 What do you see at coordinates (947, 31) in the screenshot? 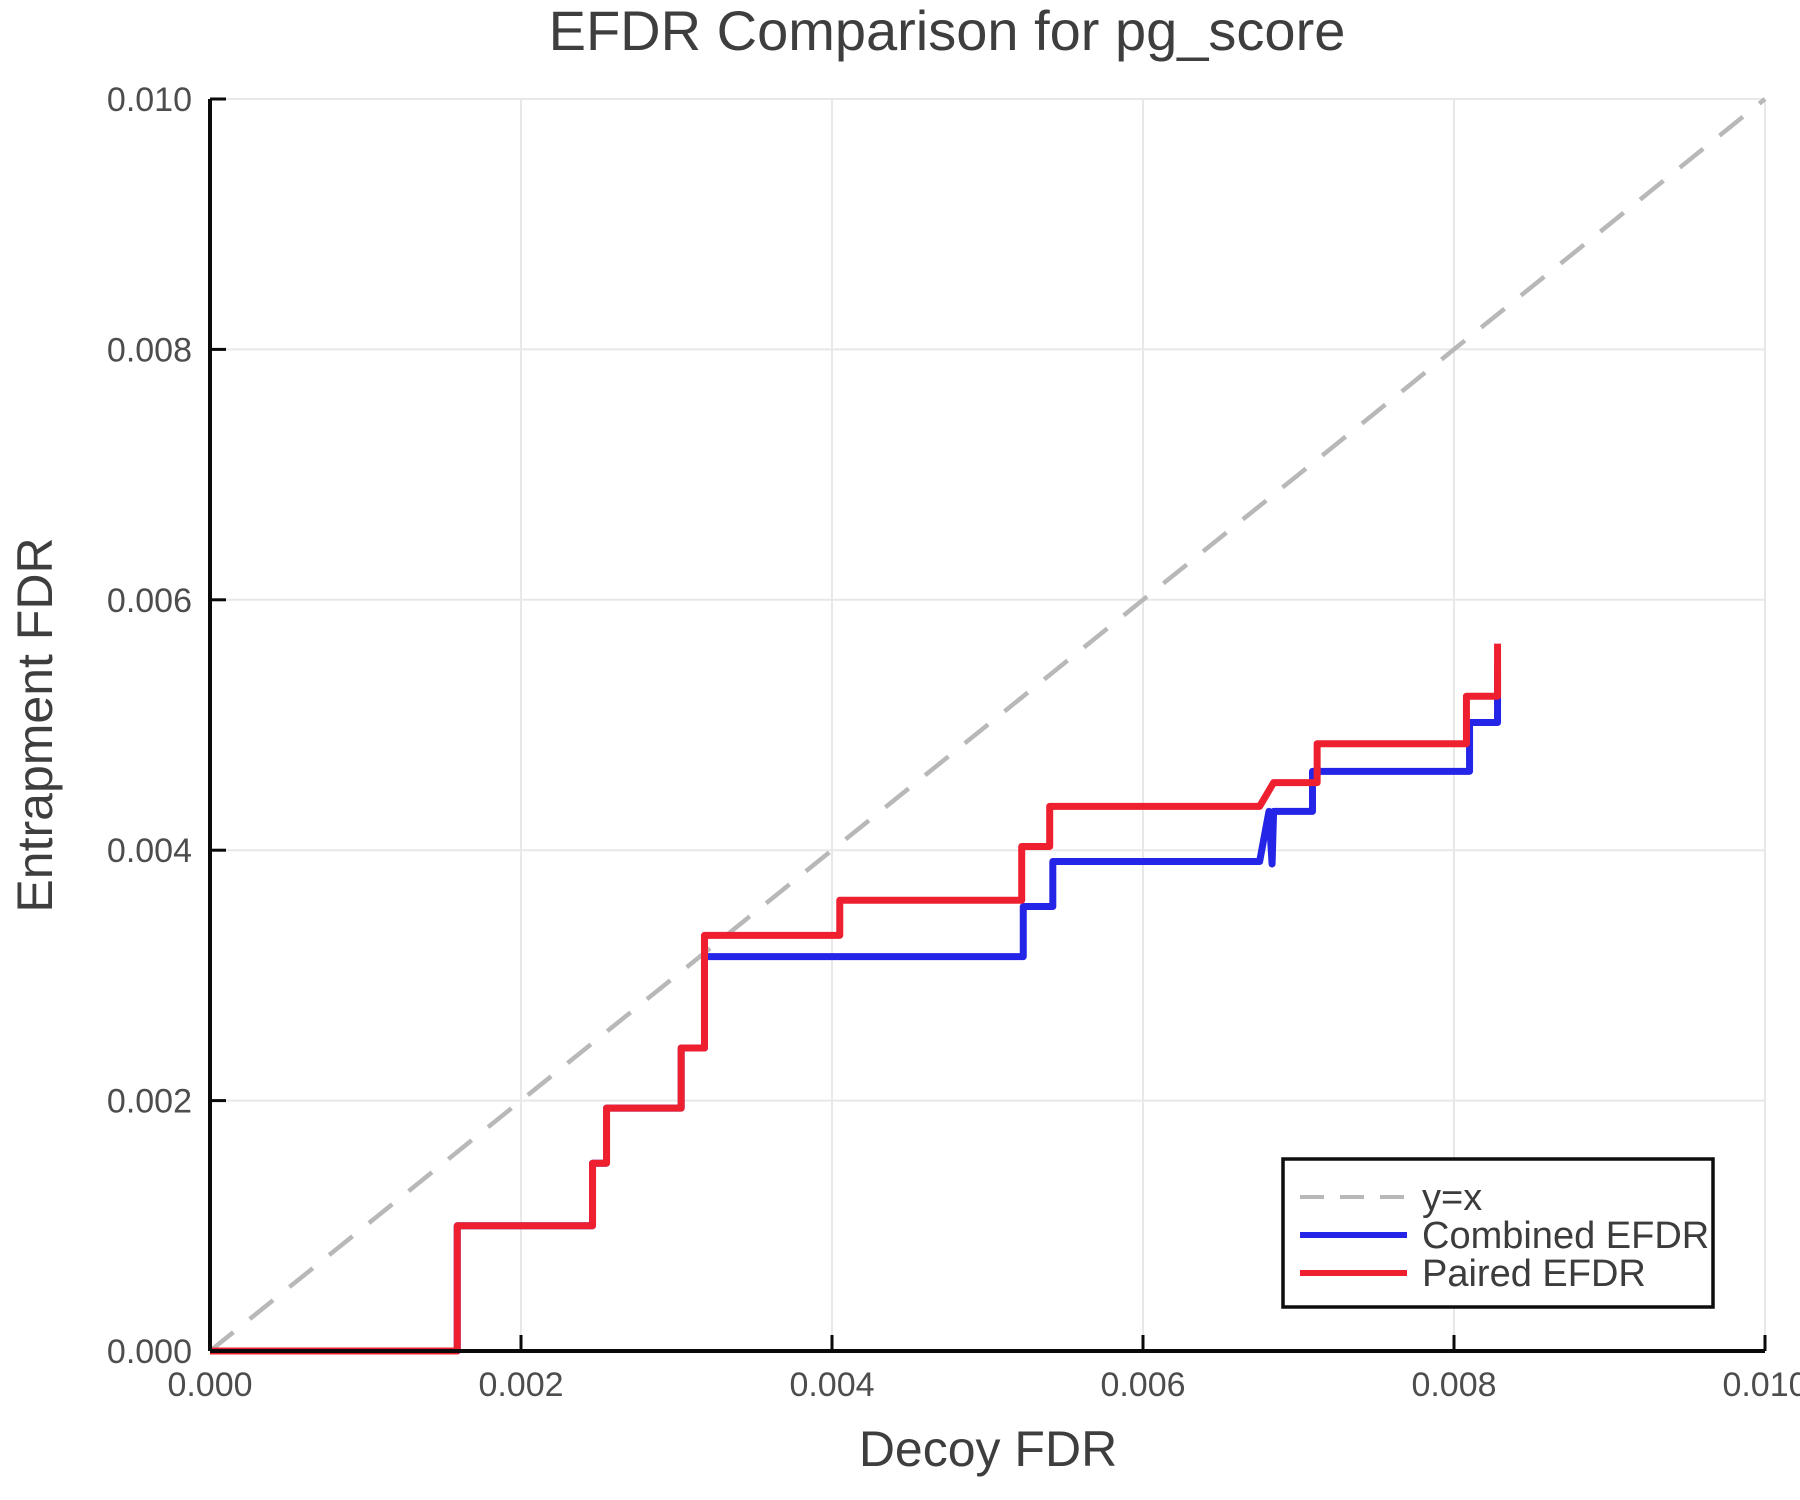
I see `chart-title: EFDR Comparison for pg_score` at bounding box center [947, 31].